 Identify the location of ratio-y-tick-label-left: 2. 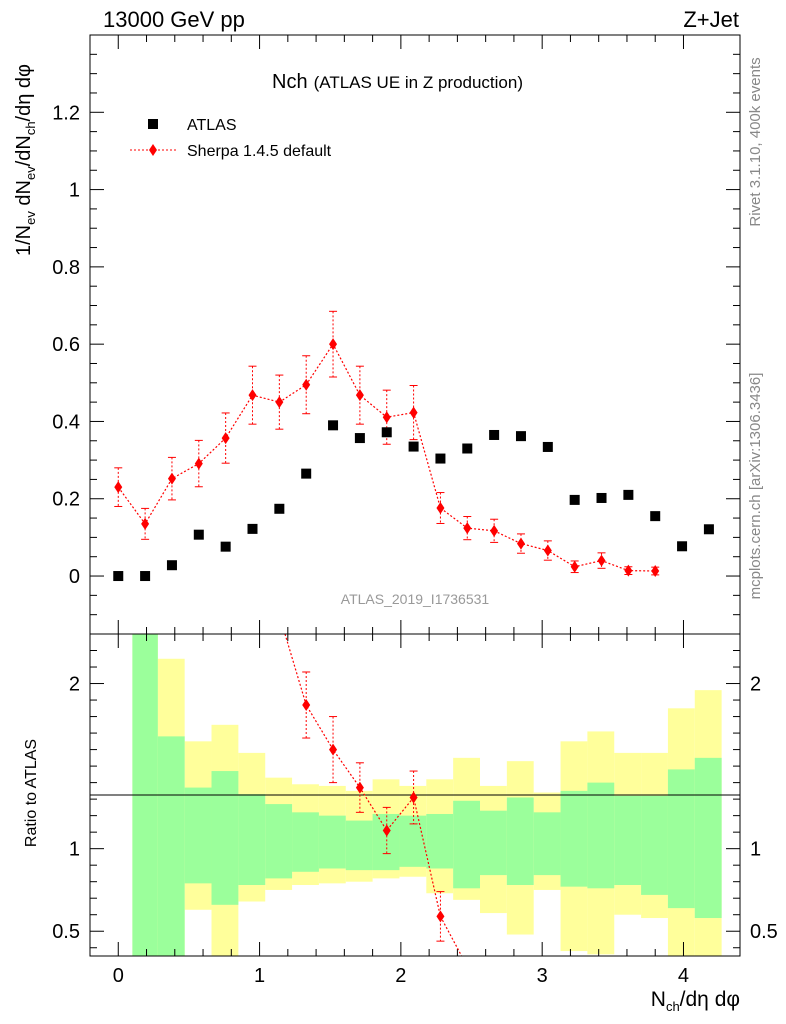
(74, 685).